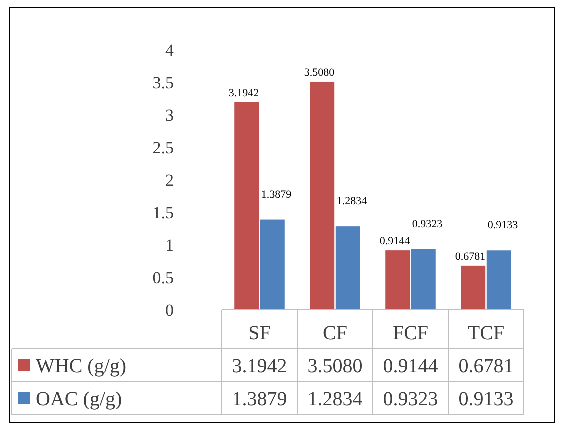 This screenshot has height=423, width=568. Describe the element at coordinates (486, 333) in the screenshot. I see `x-tick-label: TCF` at that location.